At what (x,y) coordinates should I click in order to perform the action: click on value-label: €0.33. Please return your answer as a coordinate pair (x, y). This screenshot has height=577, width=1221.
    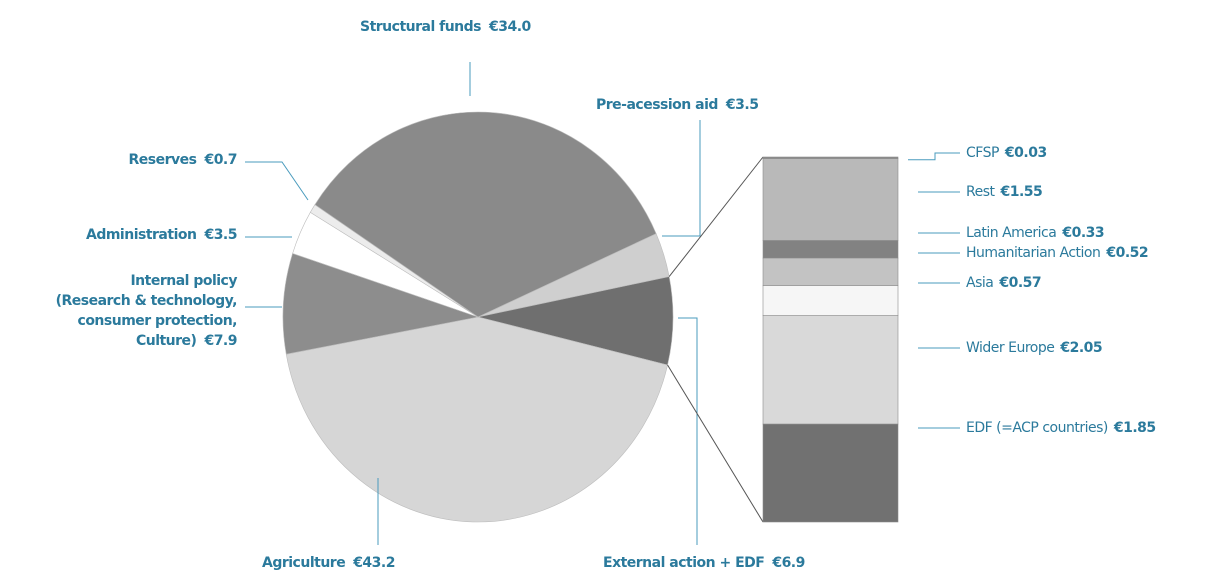
    Looking at the image, I should click on (1083, 233).